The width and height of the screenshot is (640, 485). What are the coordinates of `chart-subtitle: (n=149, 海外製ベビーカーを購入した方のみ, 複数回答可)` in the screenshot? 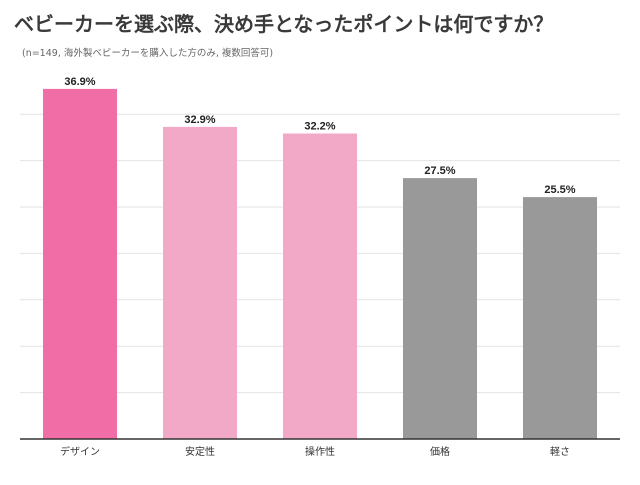 It's located at (148, 53).